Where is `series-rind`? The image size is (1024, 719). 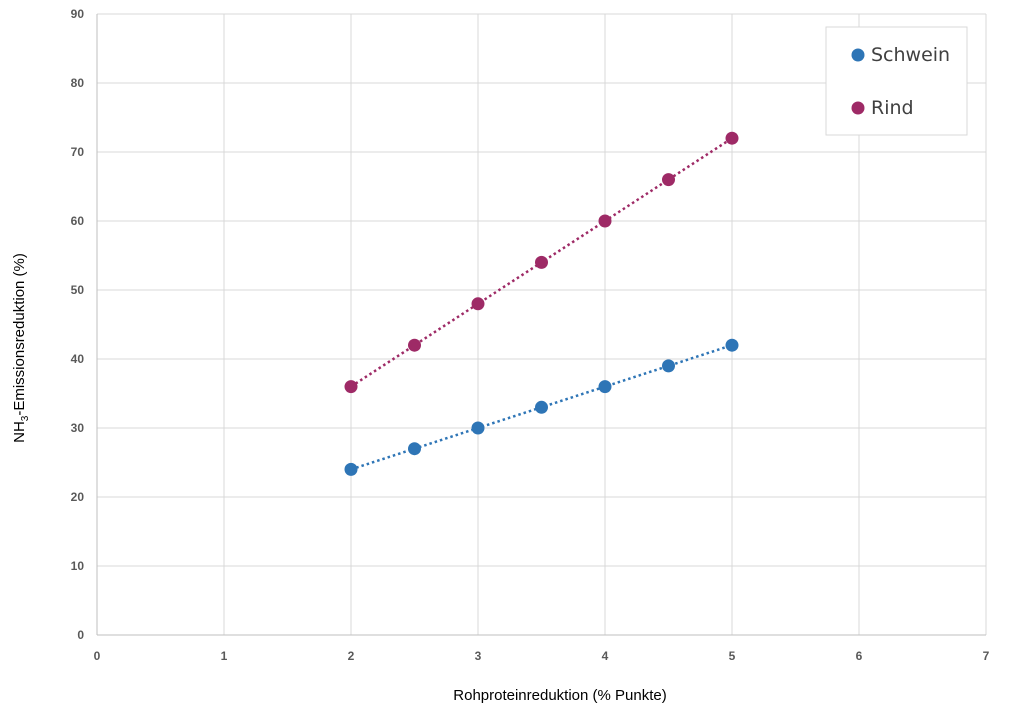 series-rind is located at coordinates (541, 262).